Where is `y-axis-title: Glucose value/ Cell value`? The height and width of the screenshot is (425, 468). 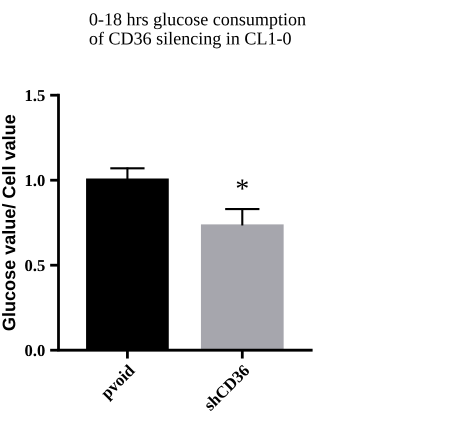 y-axis-title: Glucose value/ Cell value is located at coordinates (9, 222).